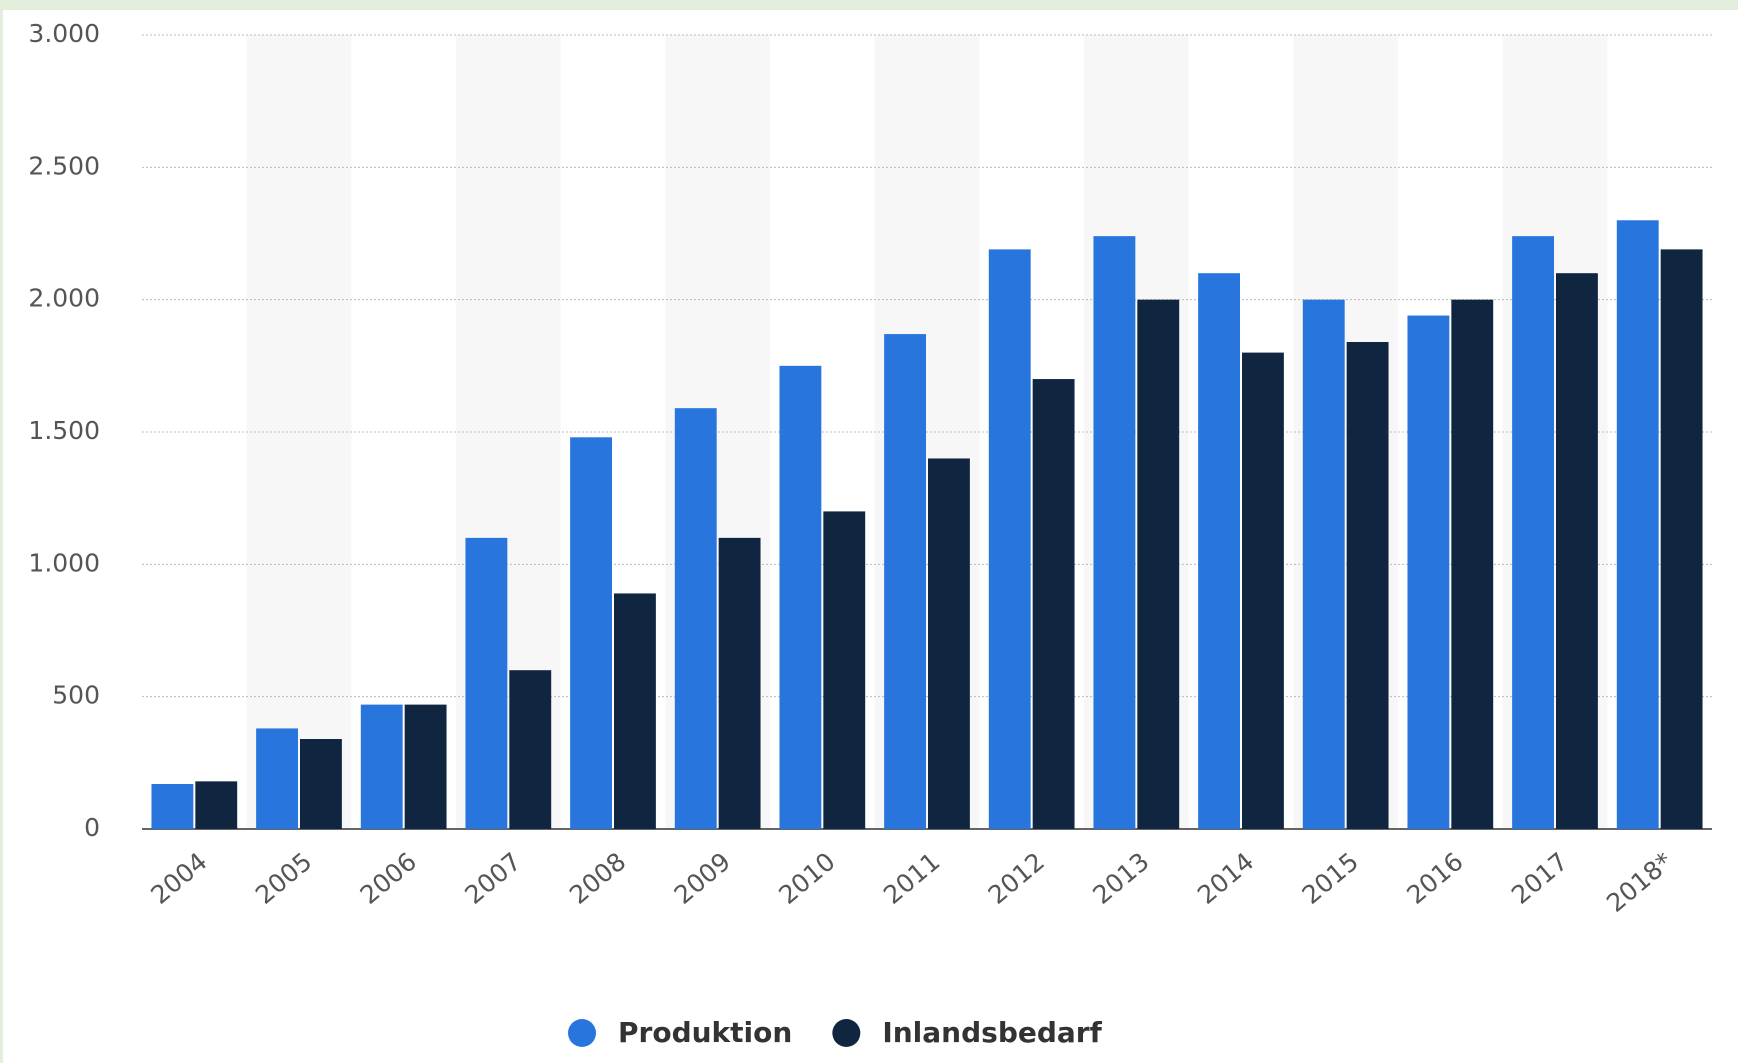 The image size is (1738, 1063). What do you see at coordinates (702, 878) in the screenshot?
I see `x-tick-label: 2009` at bounding box center [702, 878].